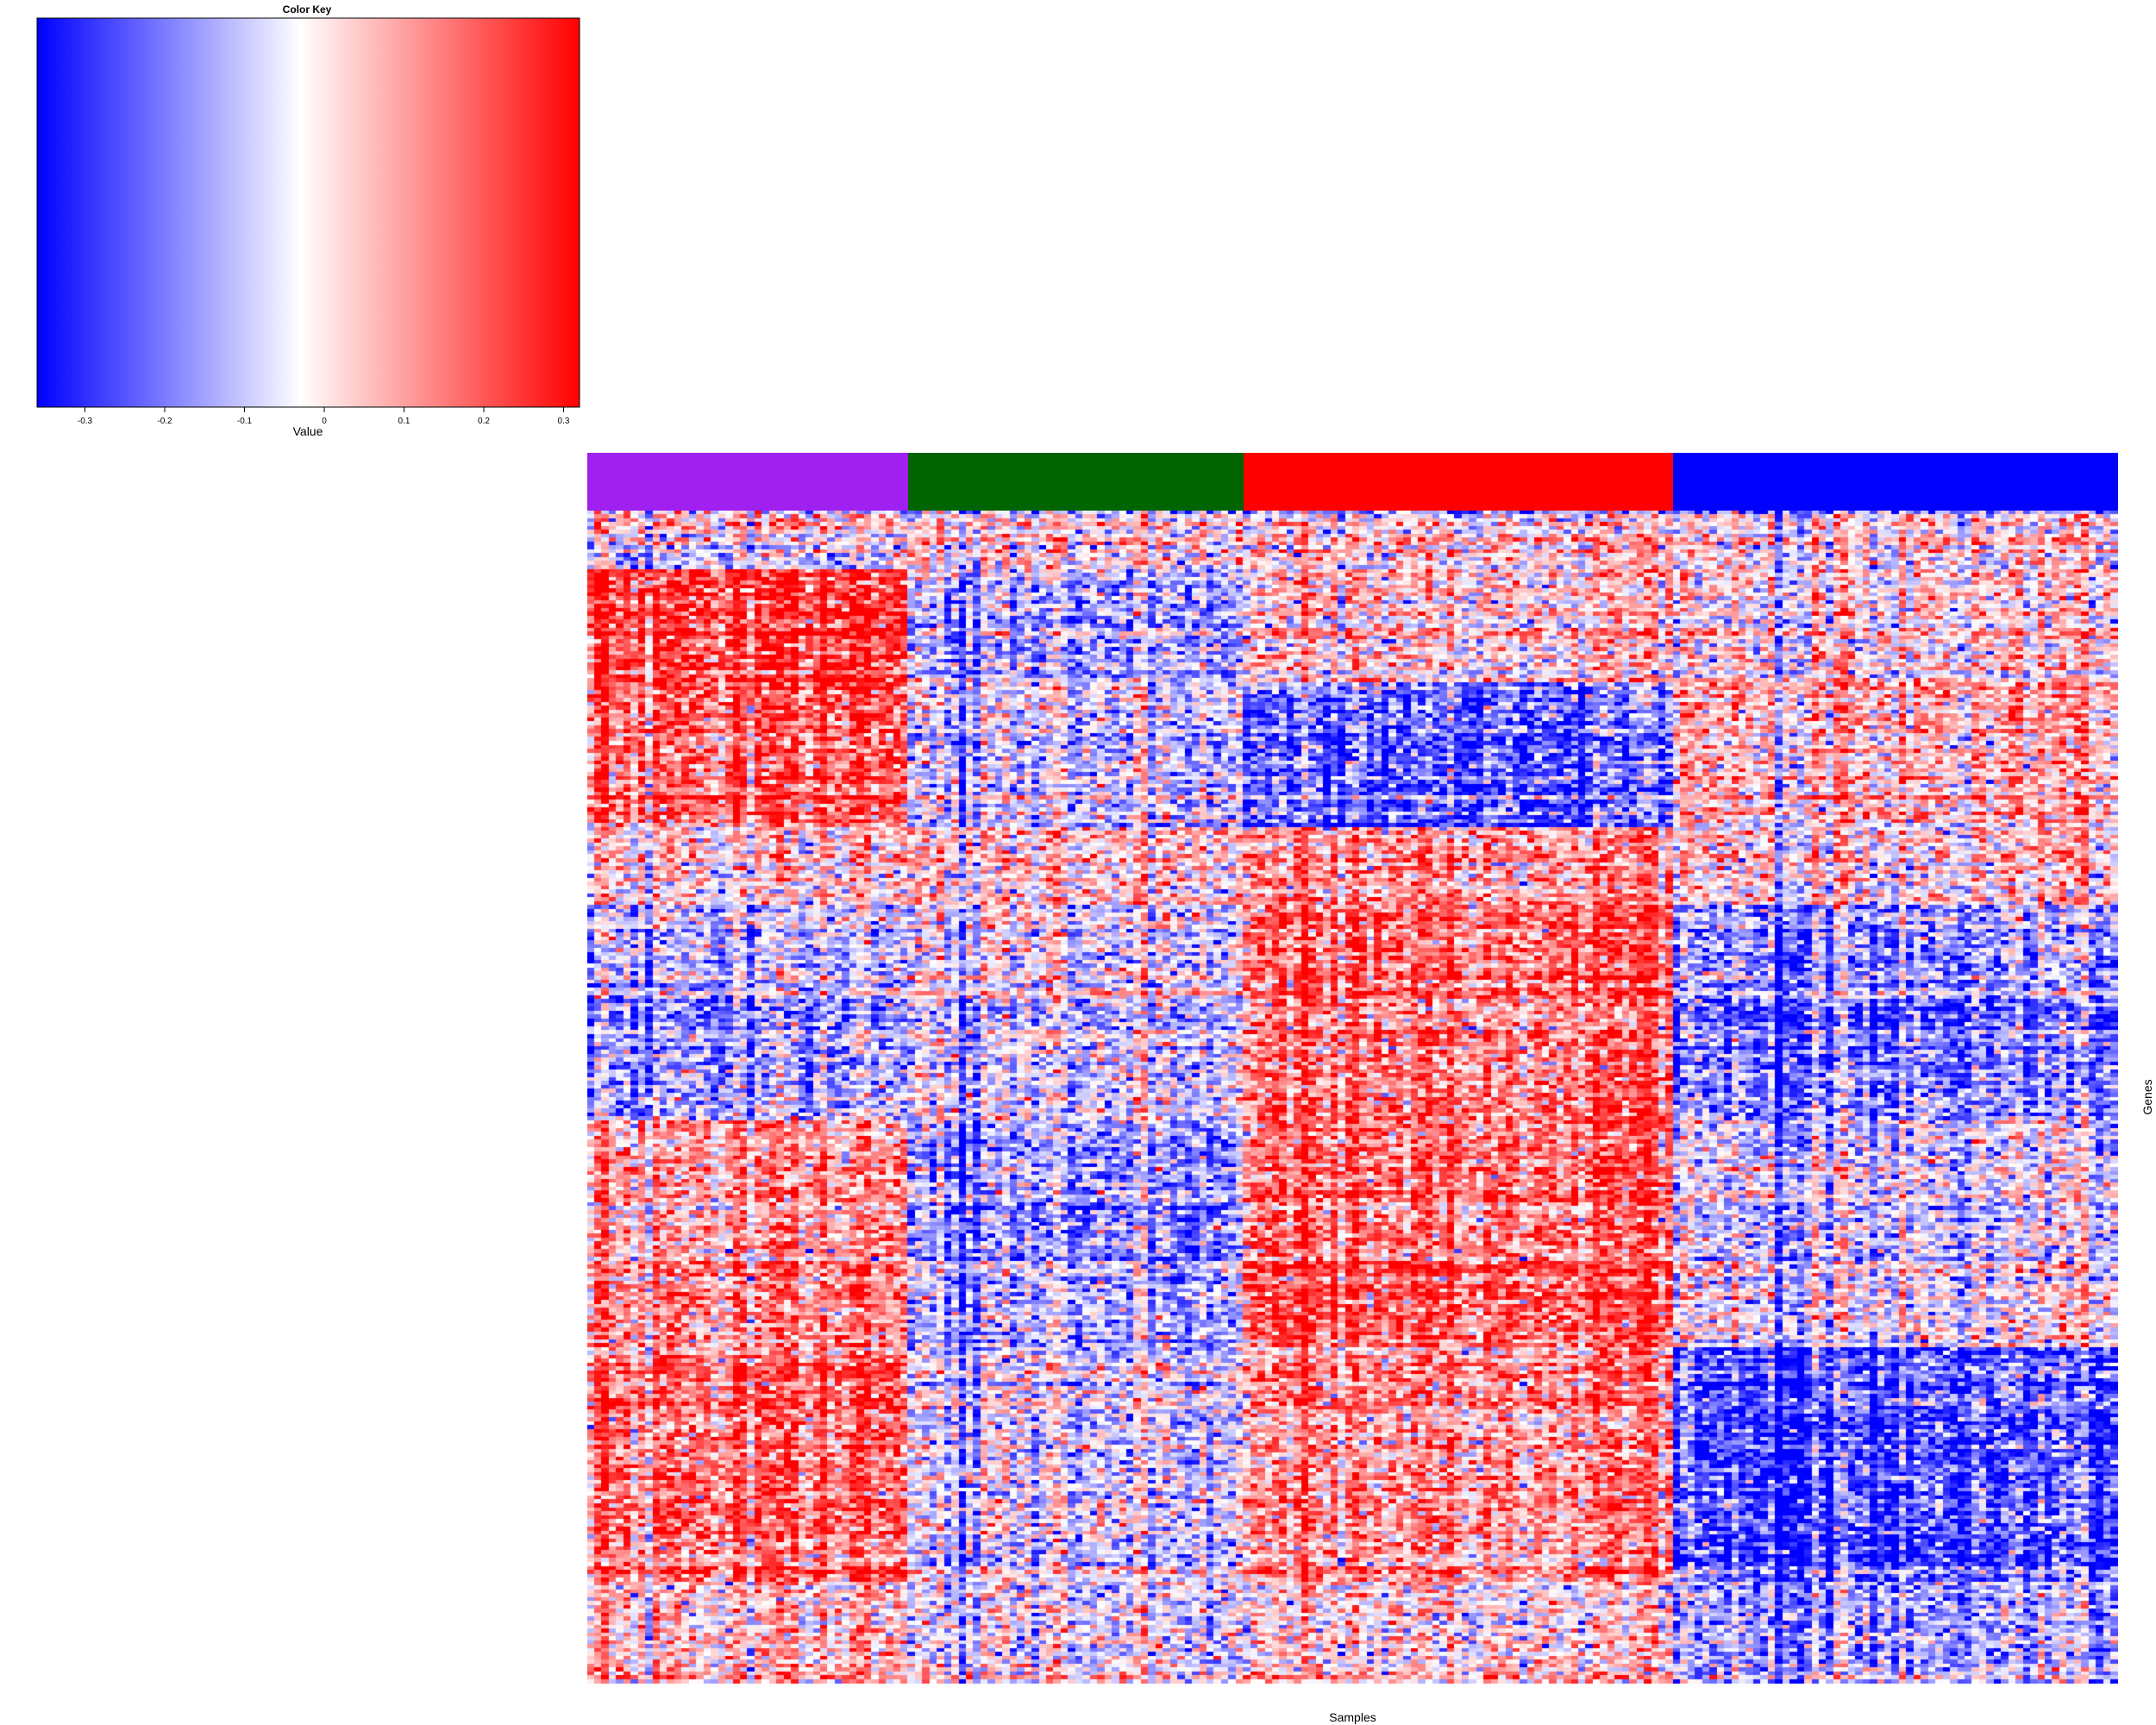 Image resolution: width=2156 pixels, height=1725 pixels. I want to click on color-key-gradient, so click(308, 213).